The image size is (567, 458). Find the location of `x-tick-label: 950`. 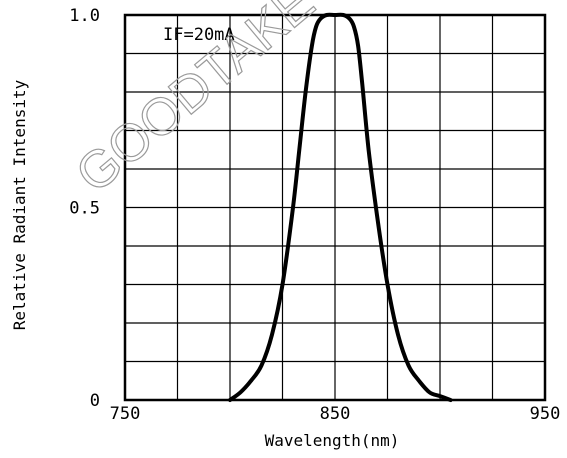

x-tick-label: 950 is located at coordinates (545, 414).